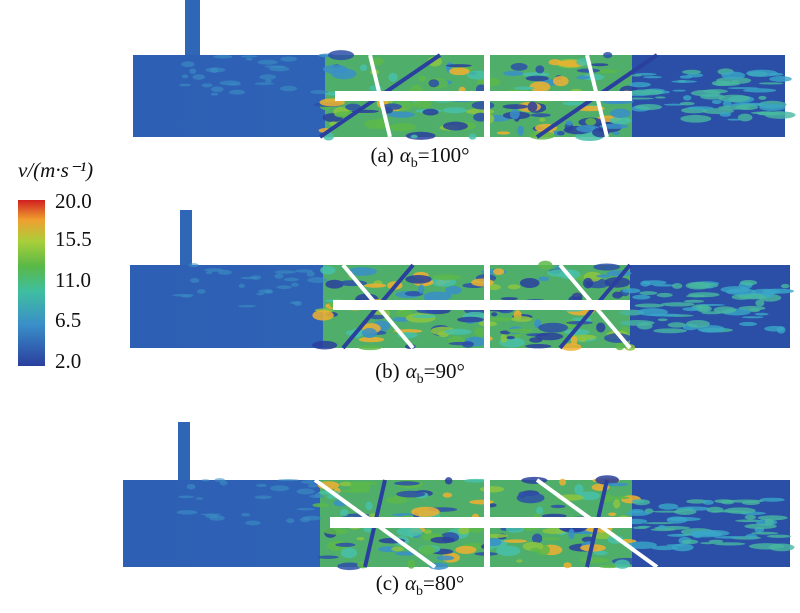 Image resolution: width=800 pixels, height=613 pixels. Describe the element at coordinates (31, 283) in the screenshot. I see `colorbar` at that location.